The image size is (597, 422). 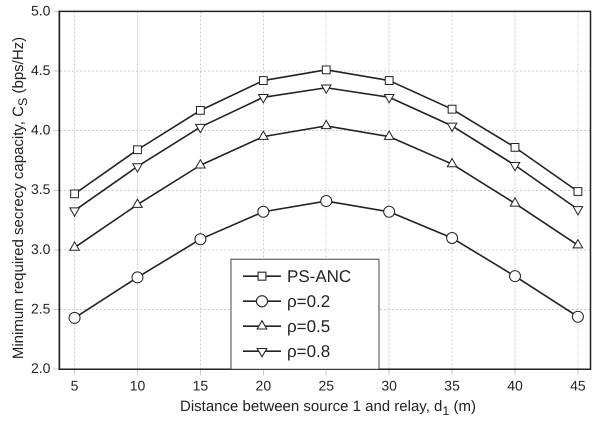 I want to click on x-tick-label: 25, so click(x=326, y=385).